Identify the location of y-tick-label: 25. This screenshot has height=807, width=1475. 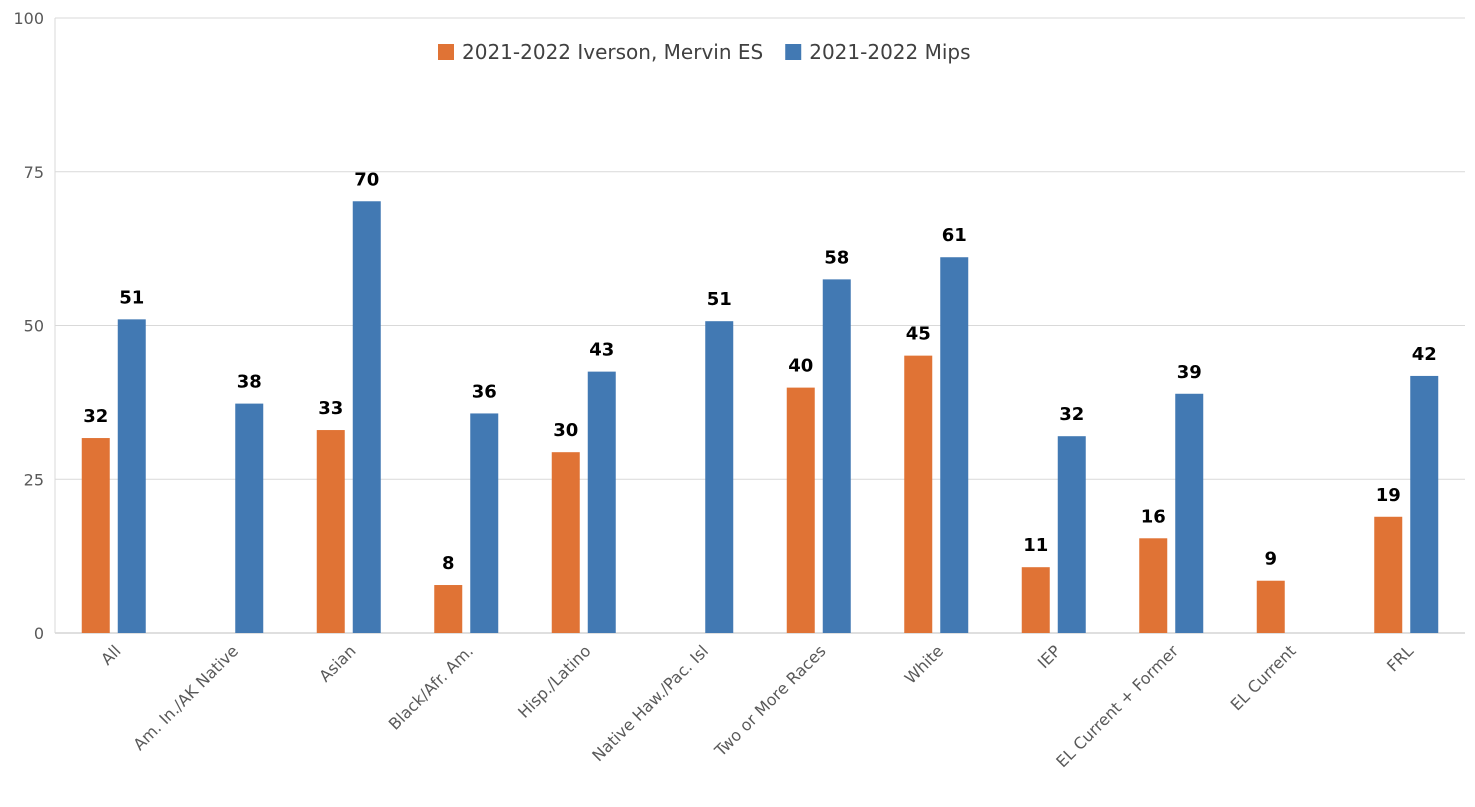
(34, 479).